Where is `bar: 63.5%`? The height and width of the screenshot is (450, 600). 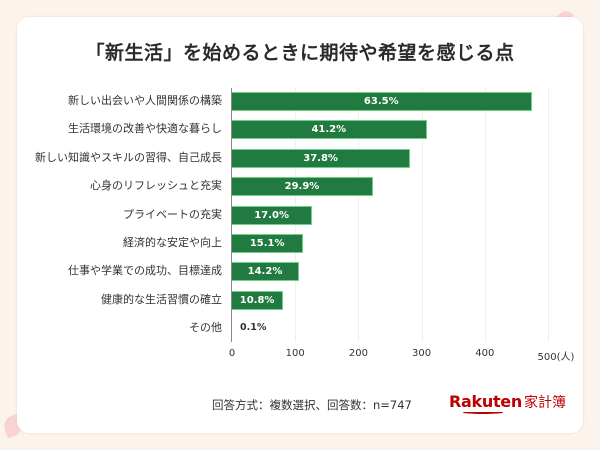
bar: 63.5% is located at coordinates (382, 101).